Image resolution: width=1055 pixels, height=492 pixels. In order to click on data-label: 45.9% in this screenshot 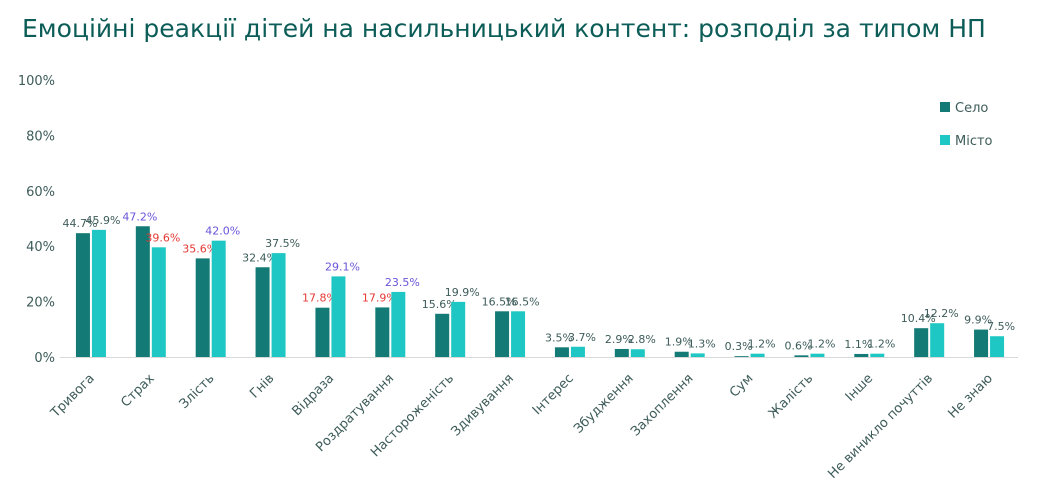, I will do `click(102, 220)`.